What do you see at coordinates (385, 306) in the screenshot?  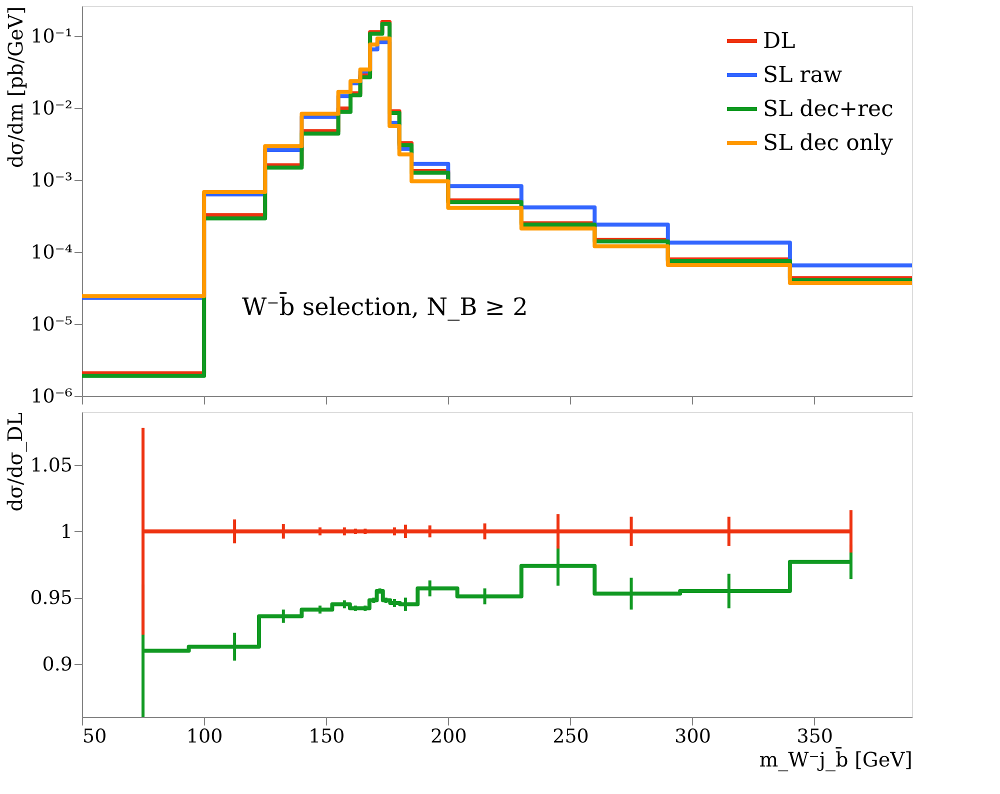 I see `annotation: W⁻b̄ selection, N_B ≥ 2` at bounding box center [385, 306].